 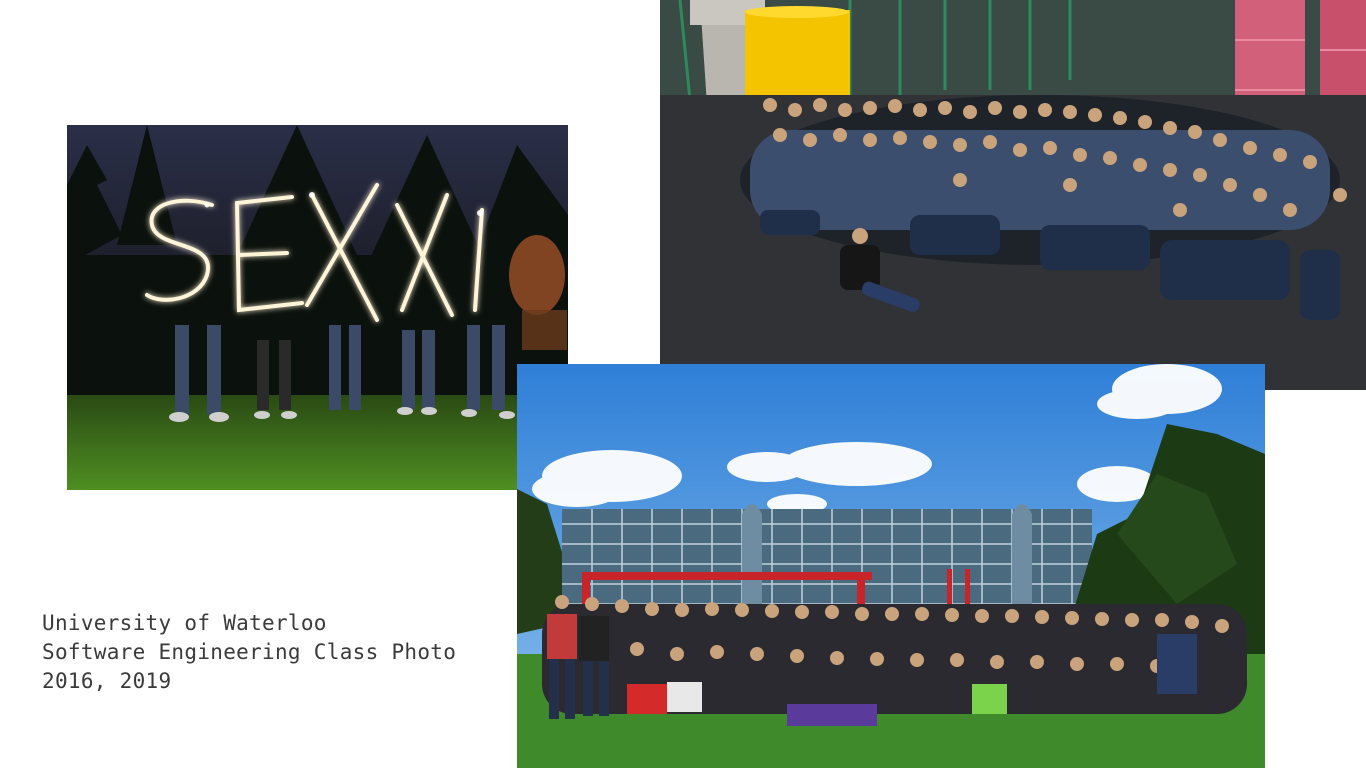 I want to click on caption-university: University of Waterloo, so click(x=184, y=623).